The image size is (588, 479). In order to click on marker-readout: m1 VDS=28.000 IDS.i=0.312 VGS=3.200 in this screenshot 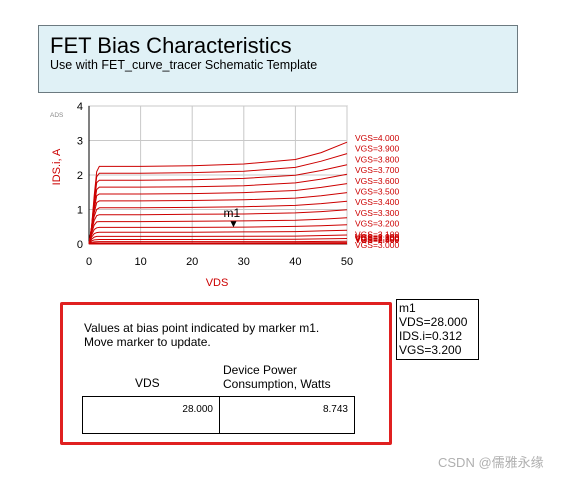, I will do `click(437, 329)`.